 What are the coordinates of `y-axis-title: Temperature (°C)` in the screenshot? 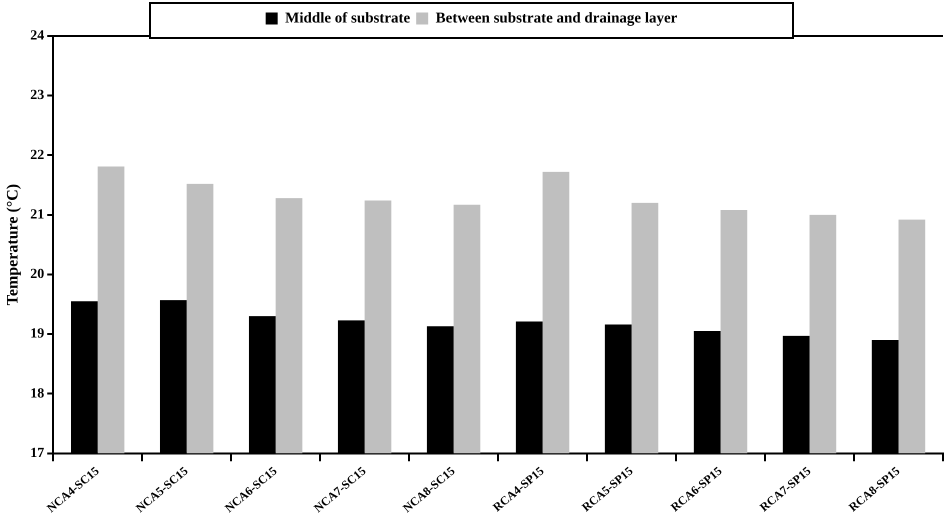 It's located at (13, 245).